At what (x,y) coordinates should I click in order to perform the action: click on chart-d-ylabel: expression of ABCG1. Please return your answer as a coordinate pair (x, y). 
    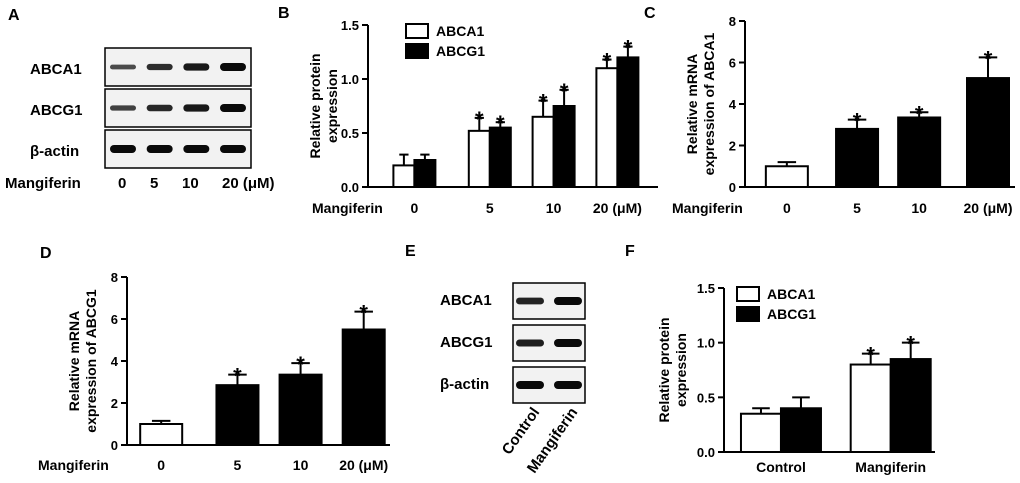
    Looking at the image, I should click on (91, 361).